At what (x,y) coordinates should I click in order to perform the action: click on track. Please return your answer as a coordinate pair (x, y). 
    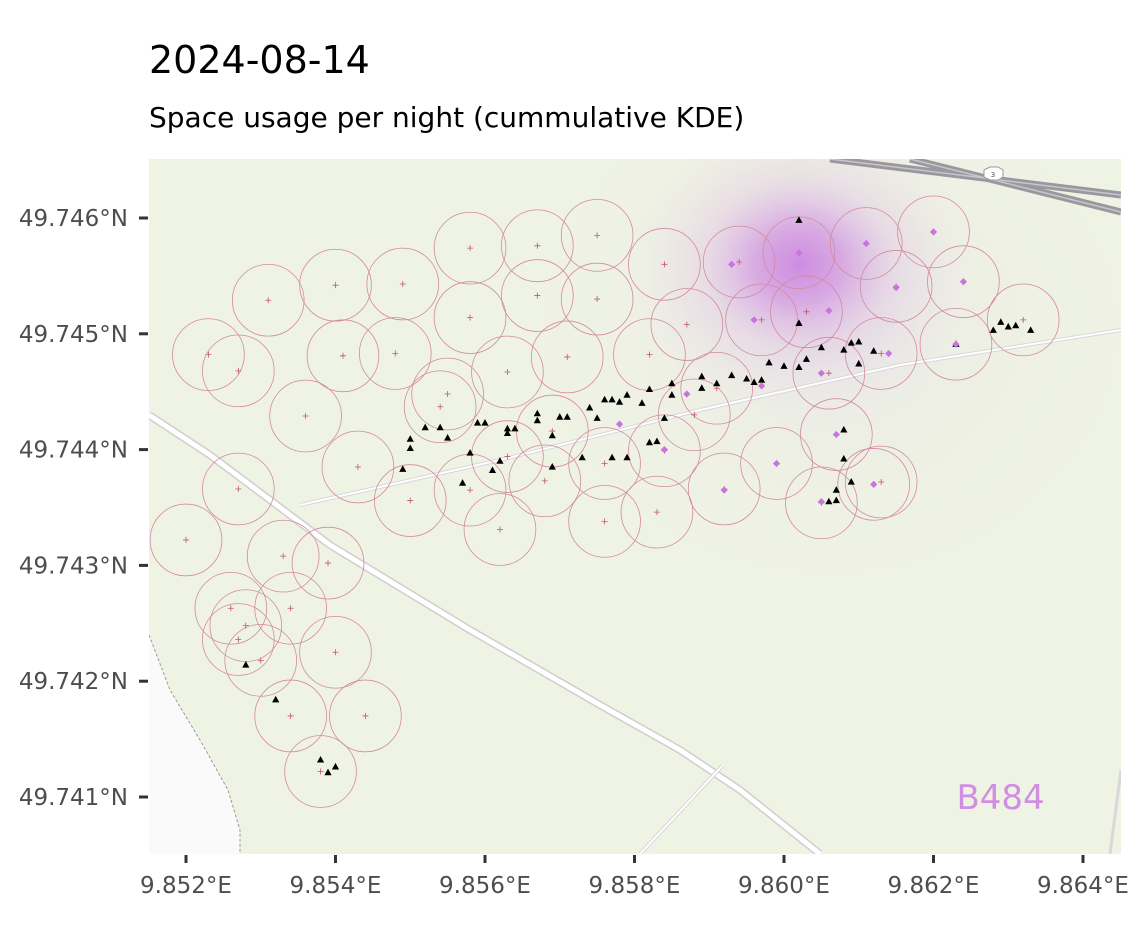
    Looking at the image, I should click on (710, 417).